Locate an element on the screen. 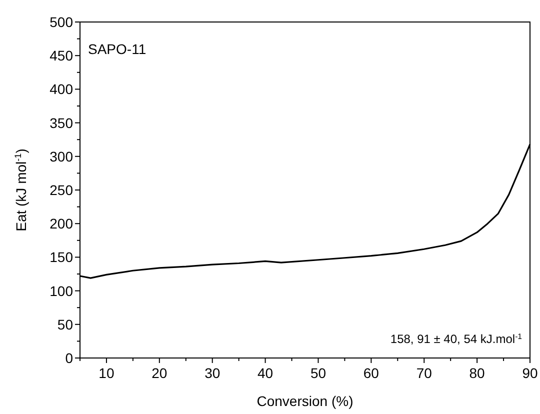 Image resolution: width=540 pixels, height=414 pixels. annotation: SAPO-11 is located at coordinates (117, 49).